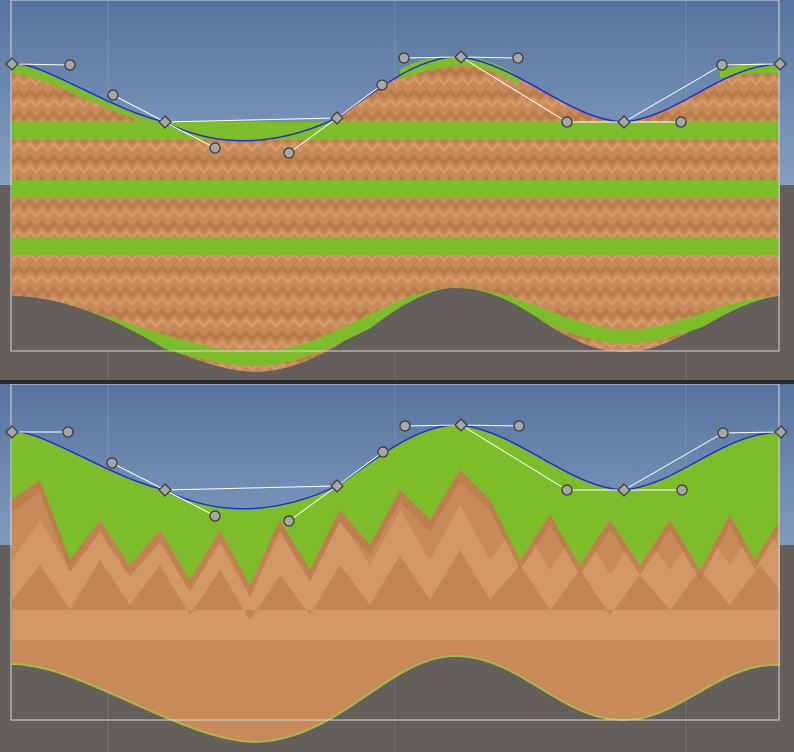 This screenshot has width=794, height=752. What do you see at coordinates (396, 699) in the screenshot?
I see `bottom-grass-edge` at bounding box center [396, 699].